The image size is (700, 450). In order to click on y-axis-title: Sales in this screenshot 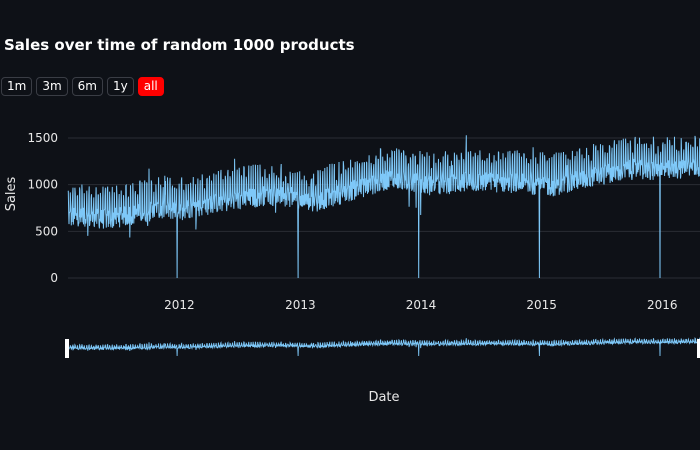, I will do `click(11, 193)`.